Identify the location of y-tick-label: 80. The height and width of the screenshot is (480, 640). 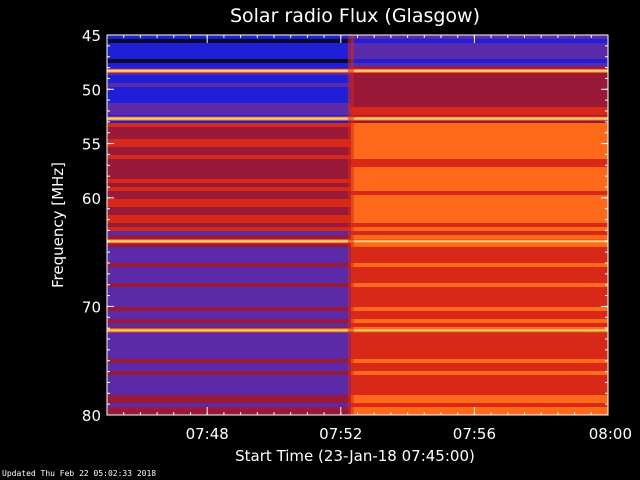
(91, 416).